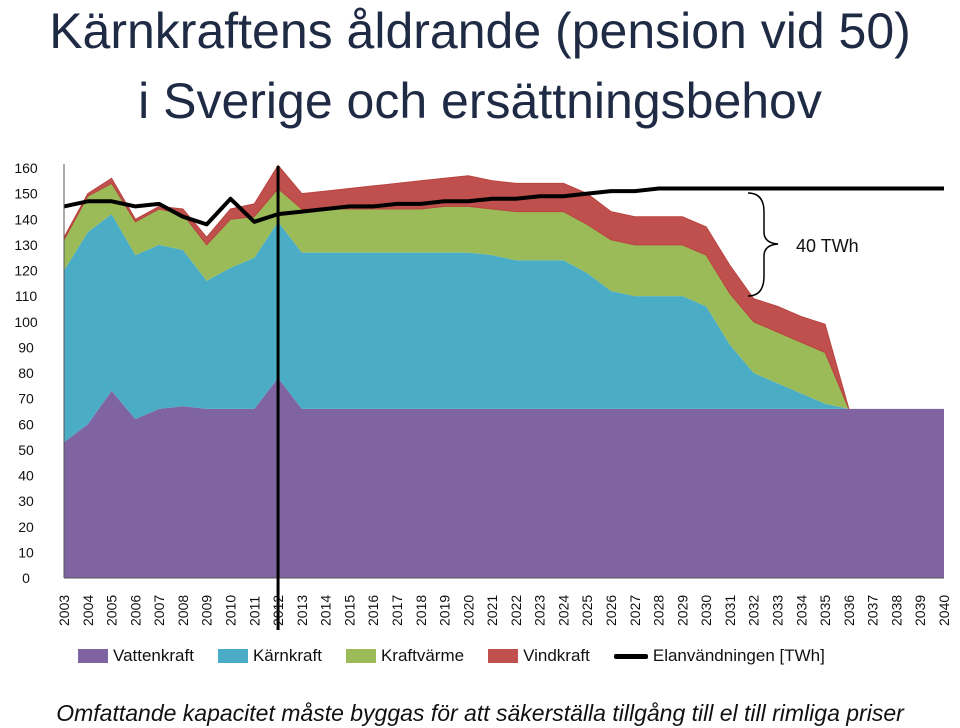 The height and width of the screenshot is (728, 960). What do you see at coordinates (492, 610) in the screenshot?
I see `x-tick-label: 2021` at bounding box center [492, 610].